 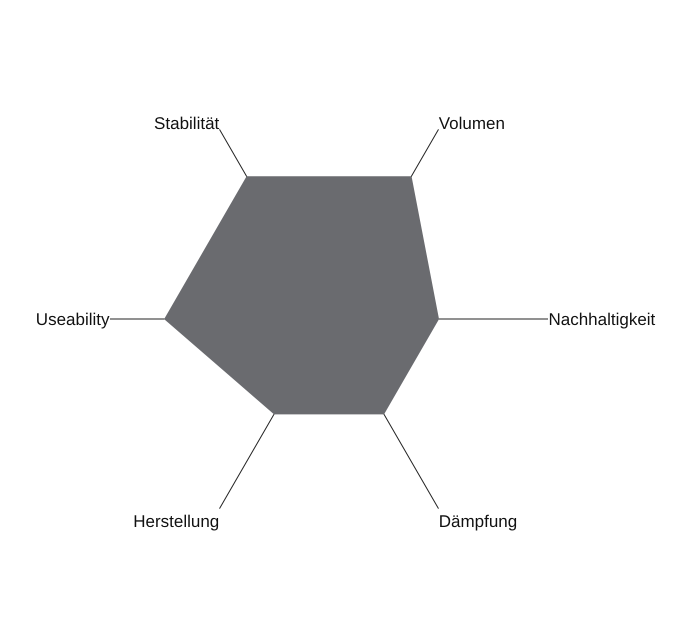 What do you see at coordinates (73, 319) in the screenshot?
I see `spoke-label: Useability` at bounding box center [73, 319].